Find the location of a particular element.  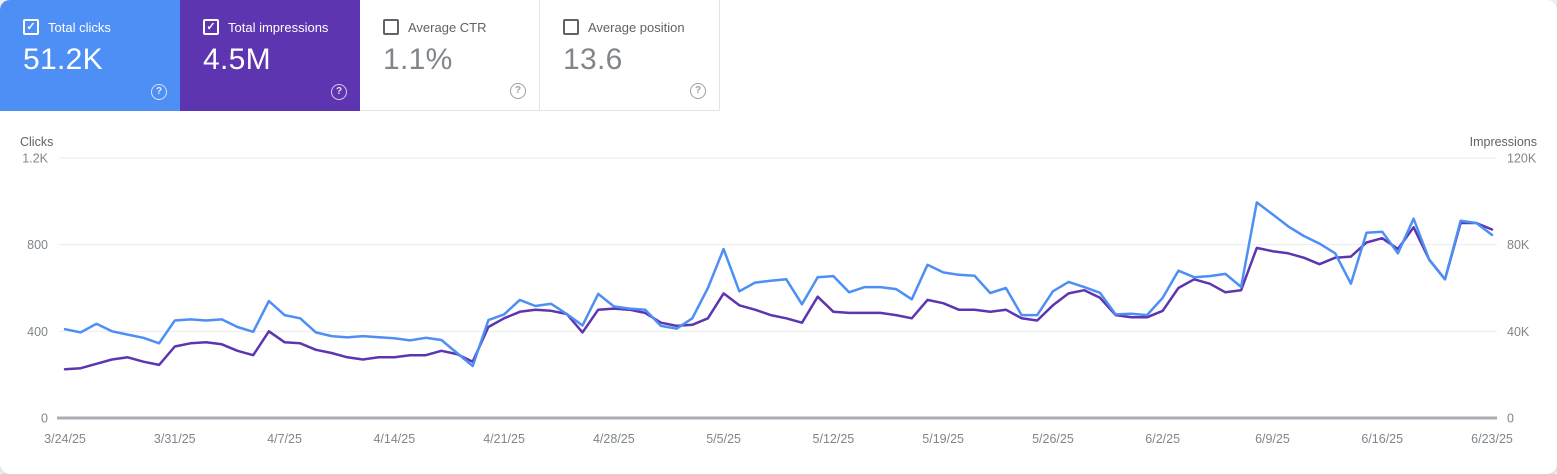

metric-card-total-clicks: Total clicks 51.2K ? is located at coordinates (90, 55).